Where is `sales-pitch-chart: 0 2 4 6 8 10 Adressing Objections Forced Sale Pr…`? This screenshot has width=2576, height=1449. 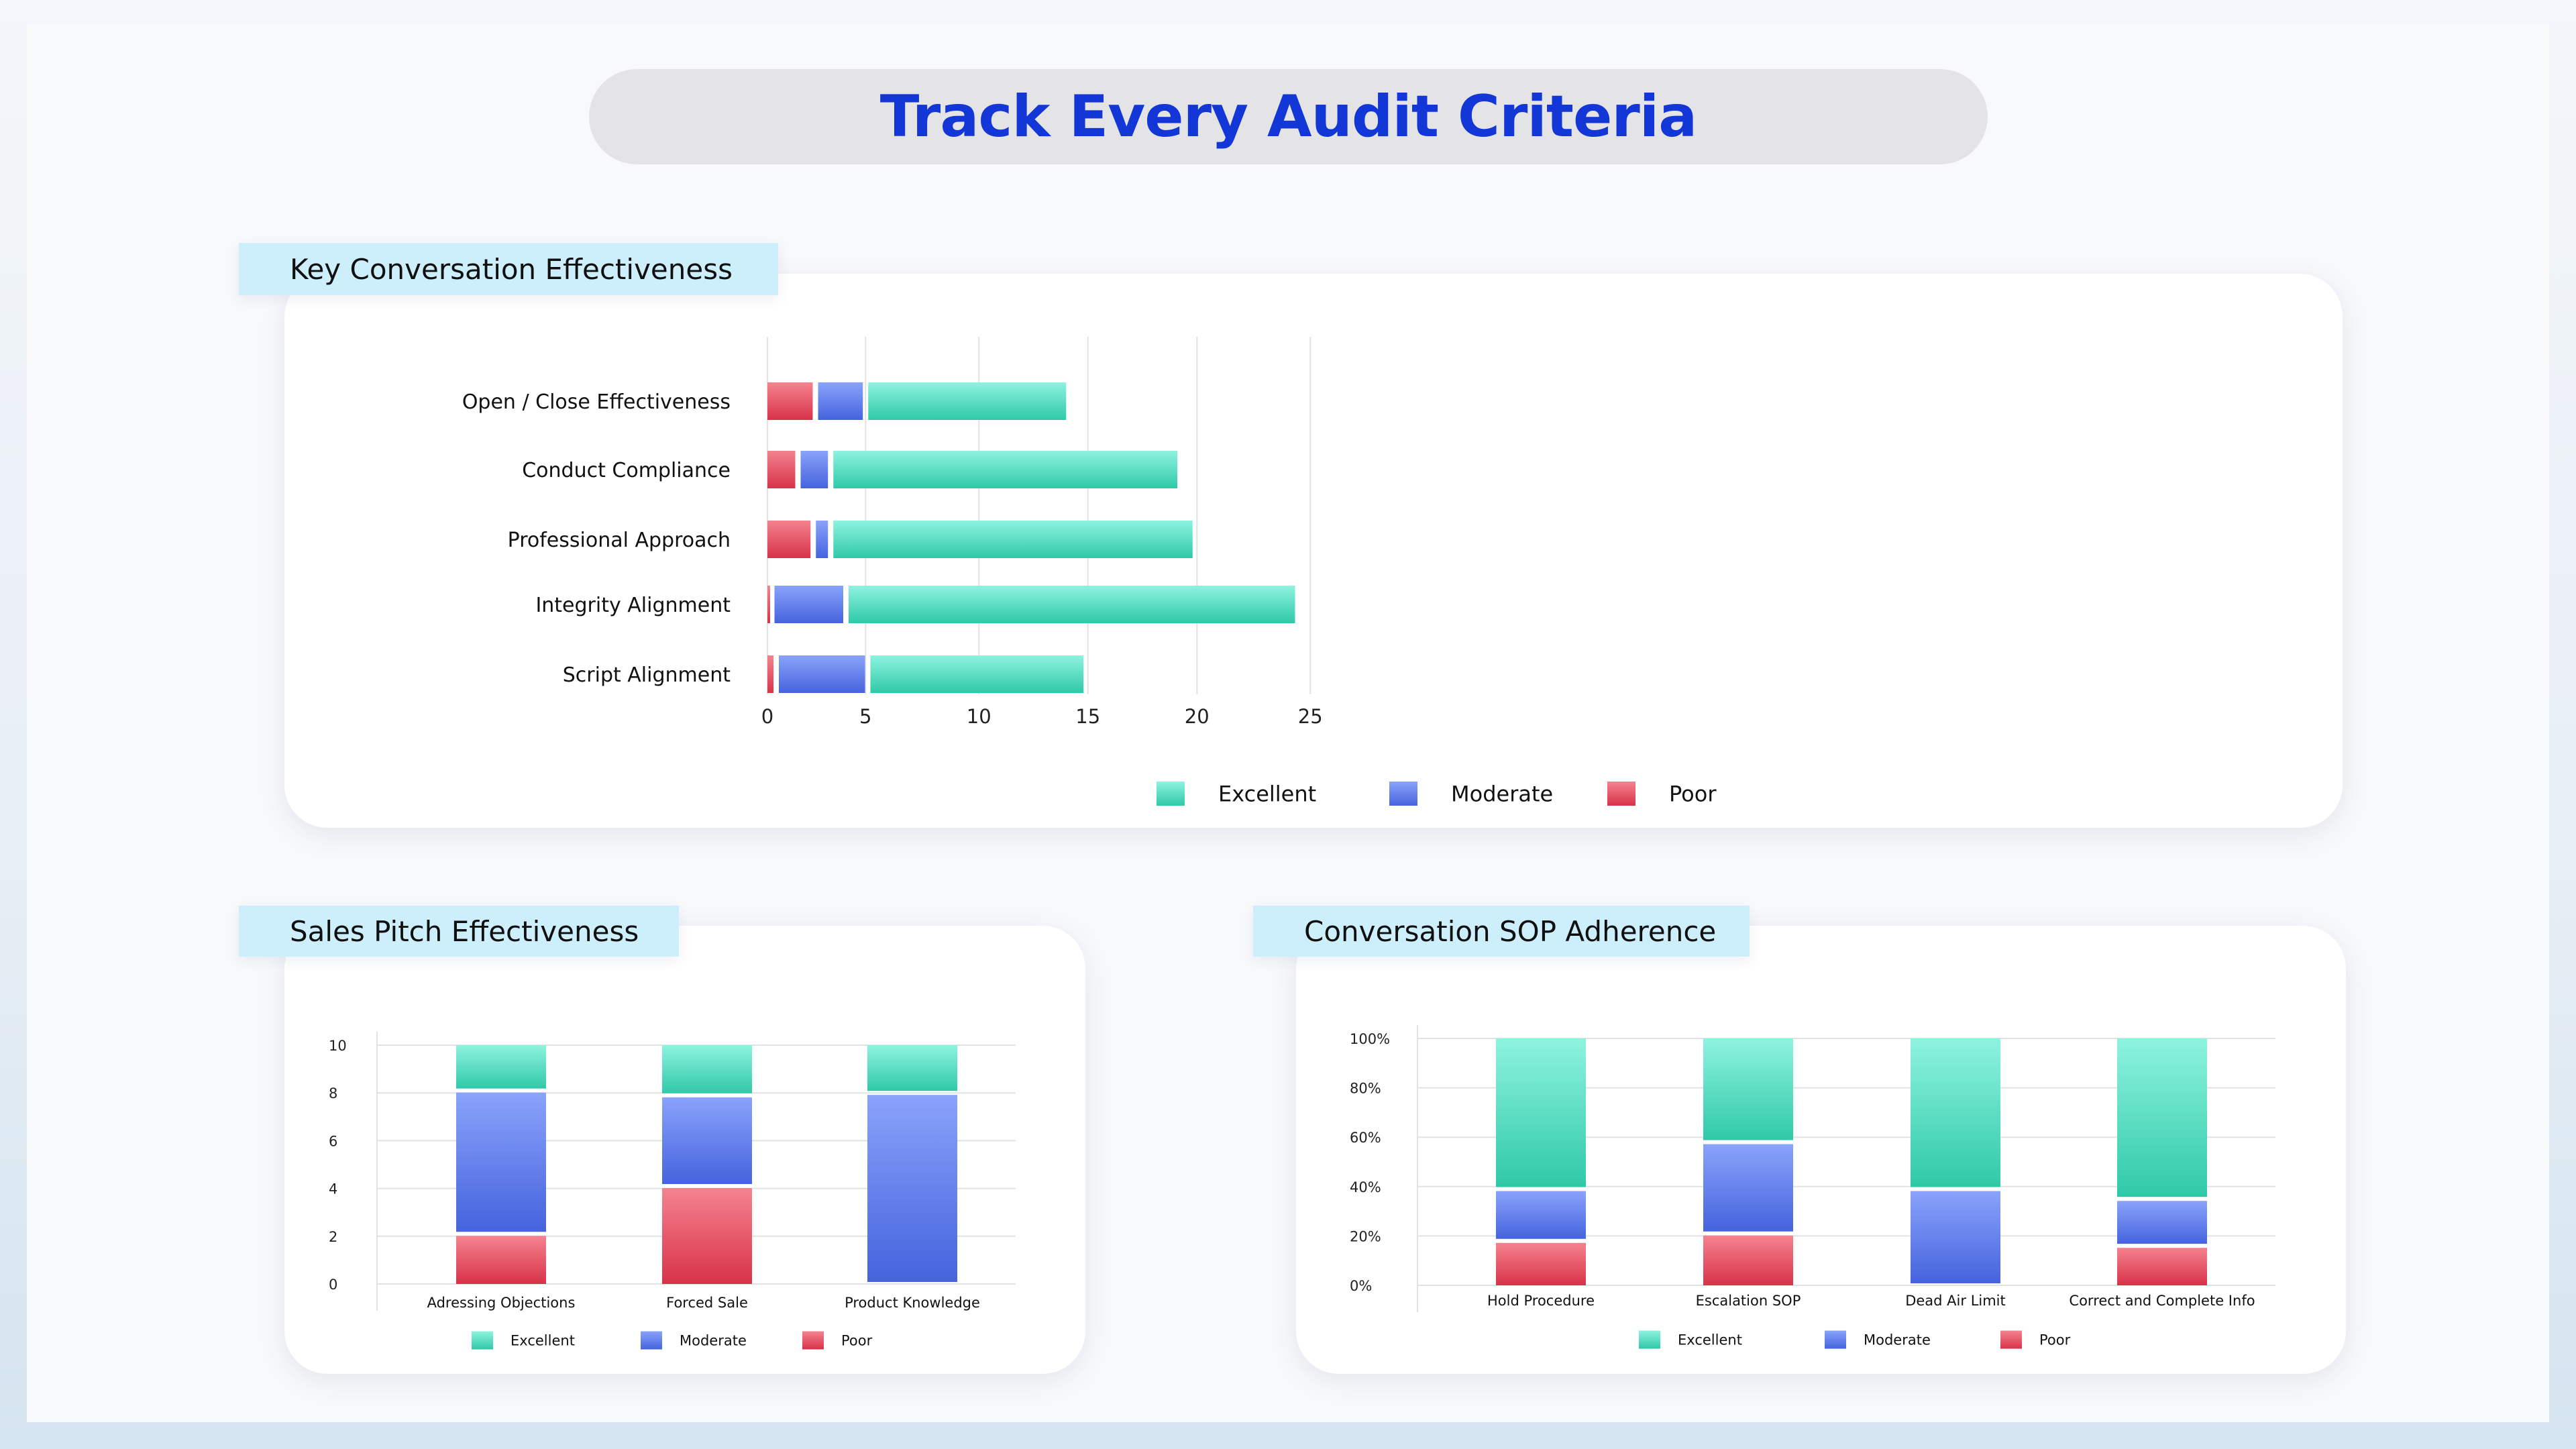 sales-pitch-chart: 0 2 4 6 8 10 Adressing Objections Forced Sale Pr… is located at coordinates (672, 1191).